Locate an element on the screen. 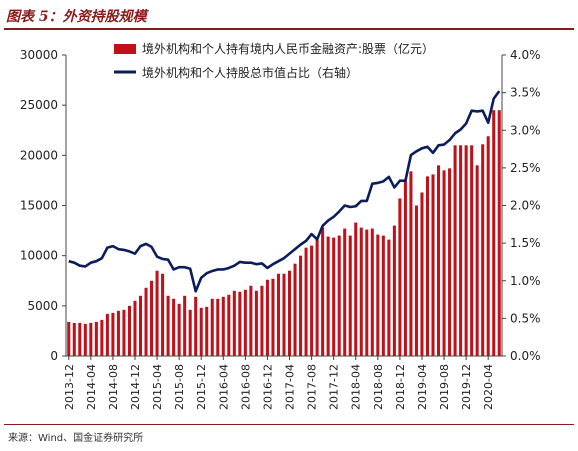 This screenshot has height=451, width=578. x-tick-label: 2018-12 is located at coordinates (400, 387).